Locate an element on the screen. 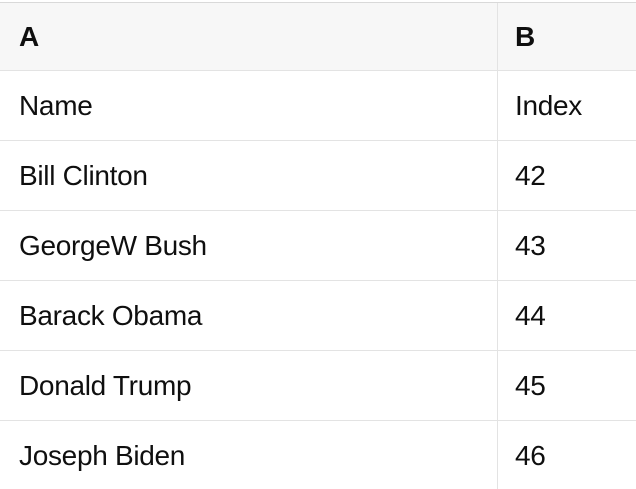  table-row: Donald Trump 45 is located at coordinates (318, 386).